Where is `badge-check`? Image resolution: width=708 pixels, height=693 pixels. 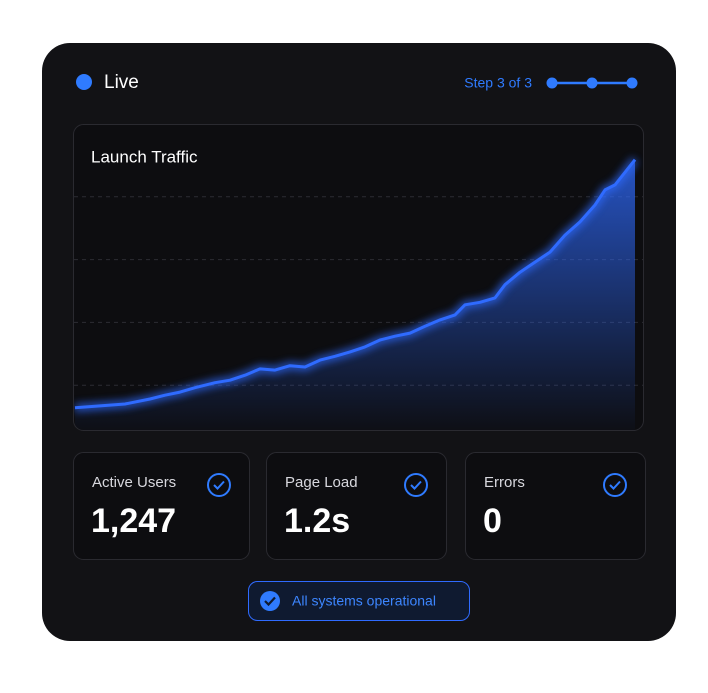 badge-check is located at coordinates (270, 601).